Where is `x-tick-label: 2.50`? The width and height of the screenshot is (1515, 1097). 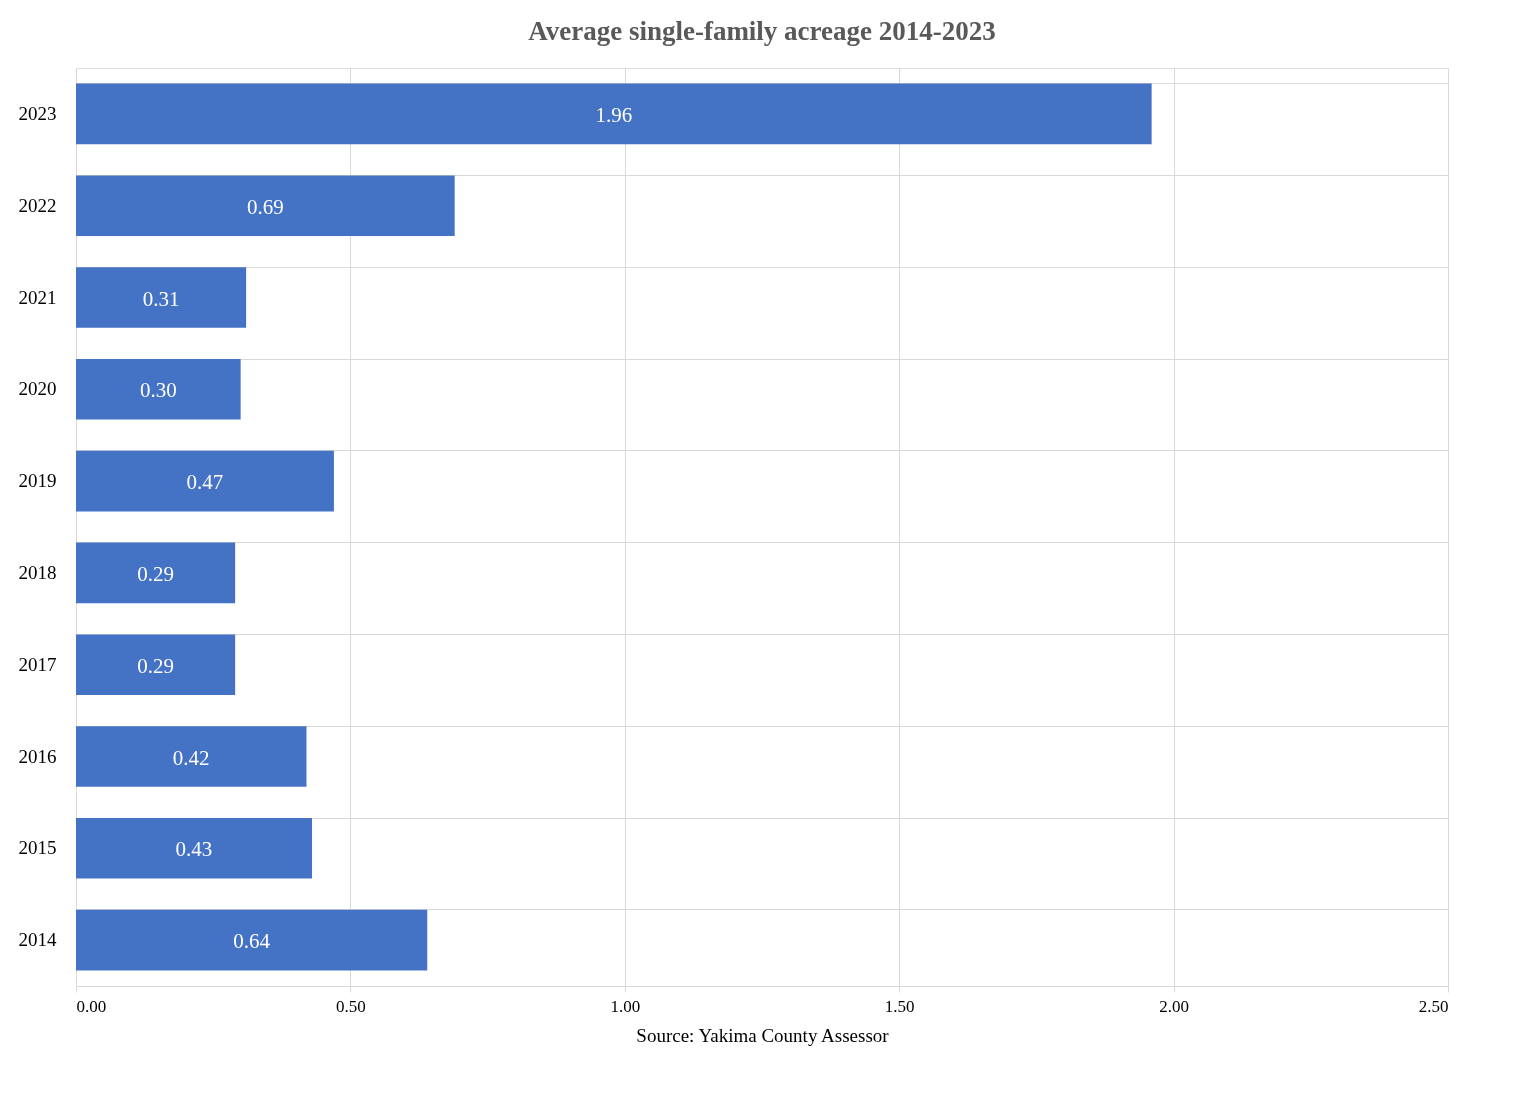 x-tick-label: 2.50 is located at coordinates (1433, 1006).